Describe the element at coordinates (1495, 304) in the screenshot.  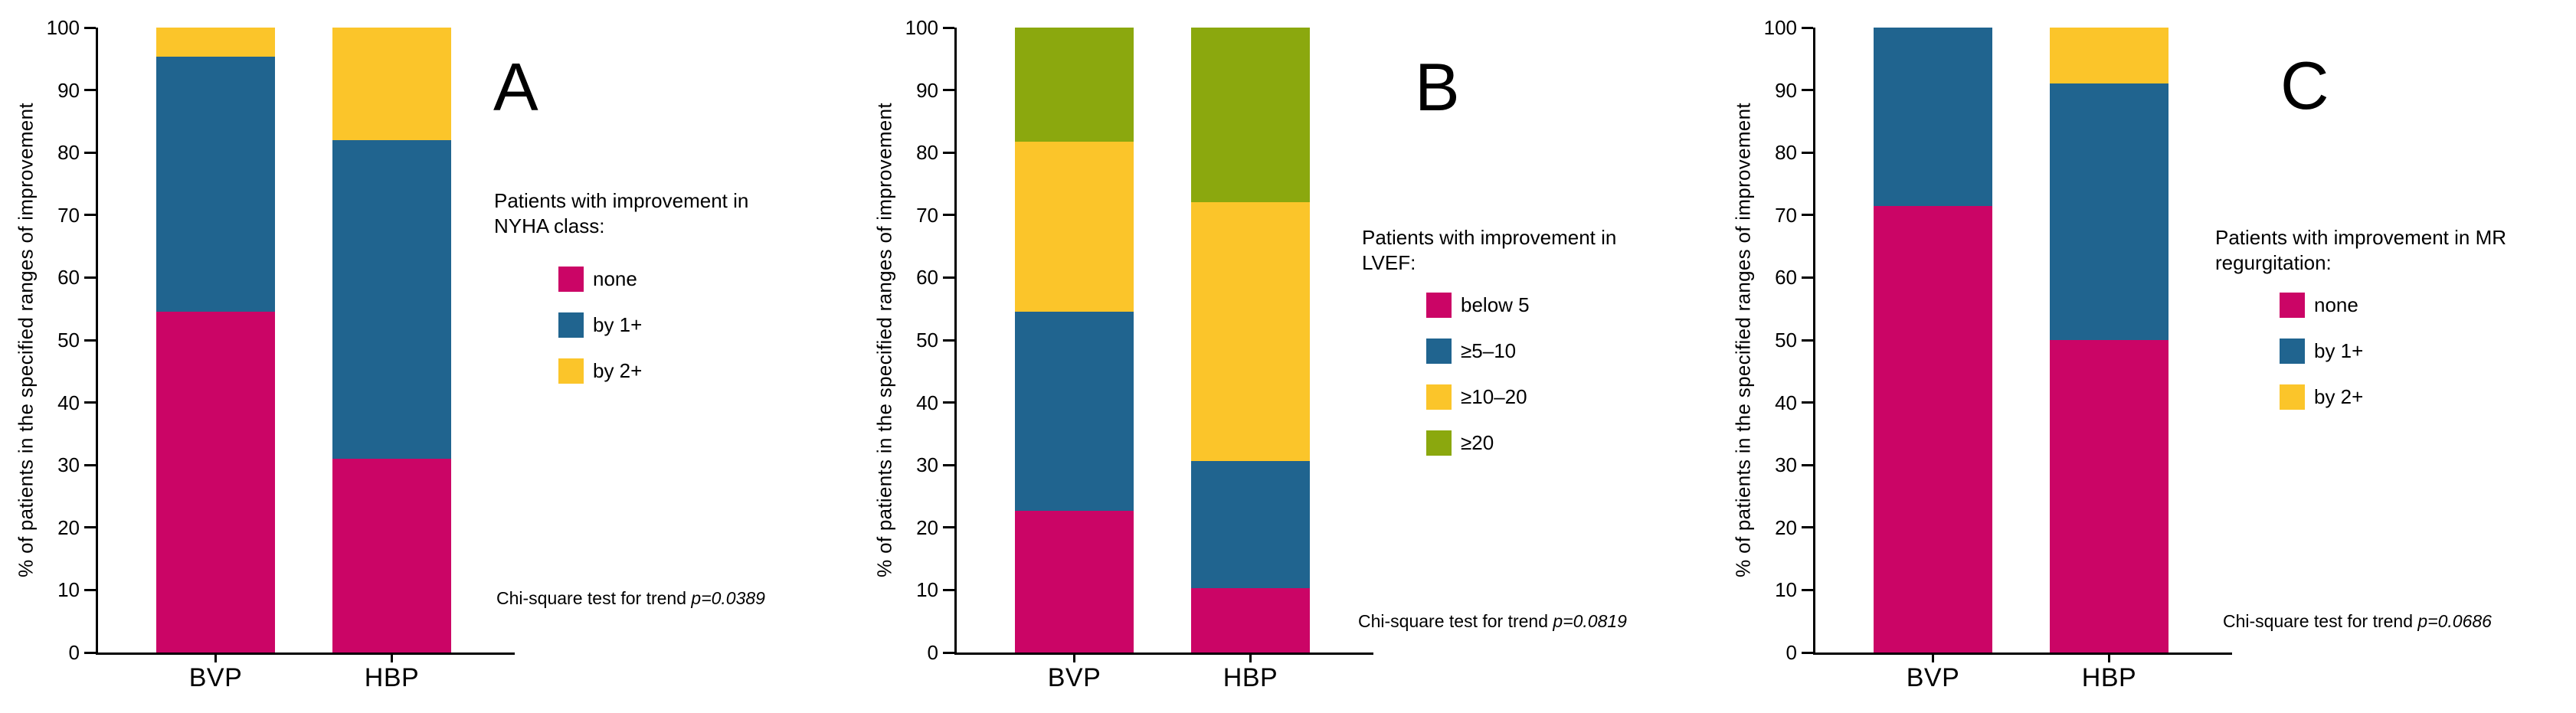
I see `legend-item-label: below 5` at that location.